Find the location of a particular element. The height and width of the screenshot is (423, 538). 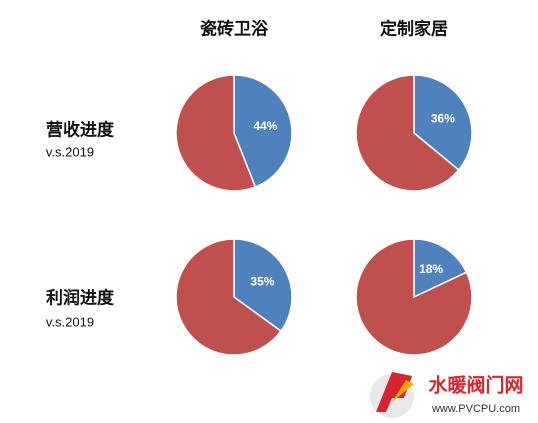

value-label: 18% is located at coordinates (431, 269).